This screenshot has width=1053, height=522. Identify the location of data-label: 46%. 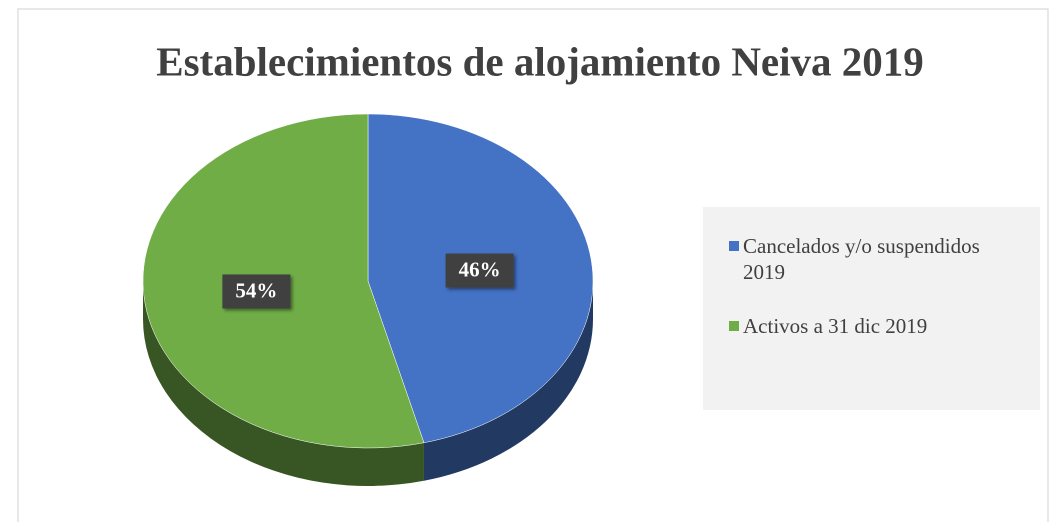
(480, 269).